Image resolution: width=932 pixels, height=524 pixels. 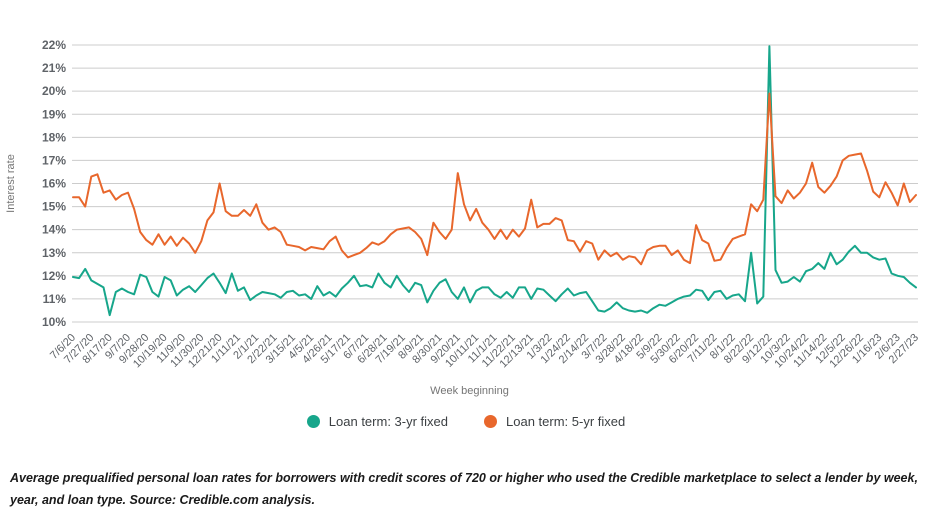 I want to click on y-axis-tick-label: 14%, so click(x=54, y=230).